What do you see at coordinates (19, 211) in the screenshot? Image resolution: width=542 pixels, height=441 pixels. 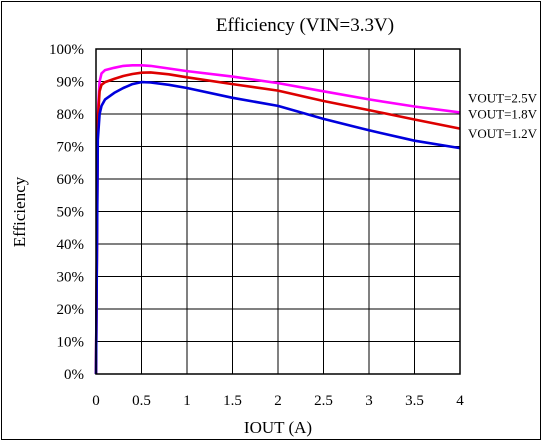 I see `y-axis-label: Efficiency` at bounding box center [19, 211].